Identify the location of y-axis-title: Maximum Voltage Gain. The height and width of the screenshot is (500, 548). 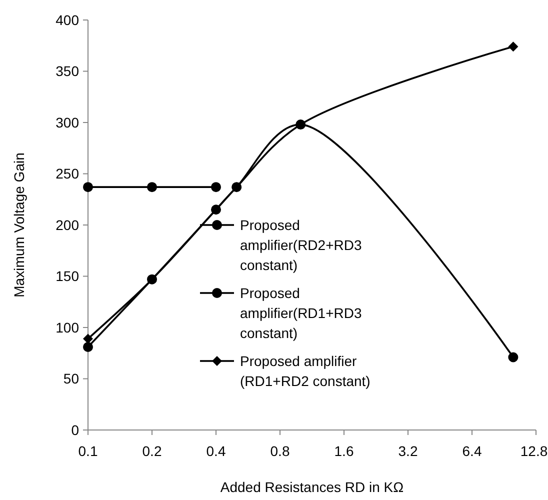
(19, 225).